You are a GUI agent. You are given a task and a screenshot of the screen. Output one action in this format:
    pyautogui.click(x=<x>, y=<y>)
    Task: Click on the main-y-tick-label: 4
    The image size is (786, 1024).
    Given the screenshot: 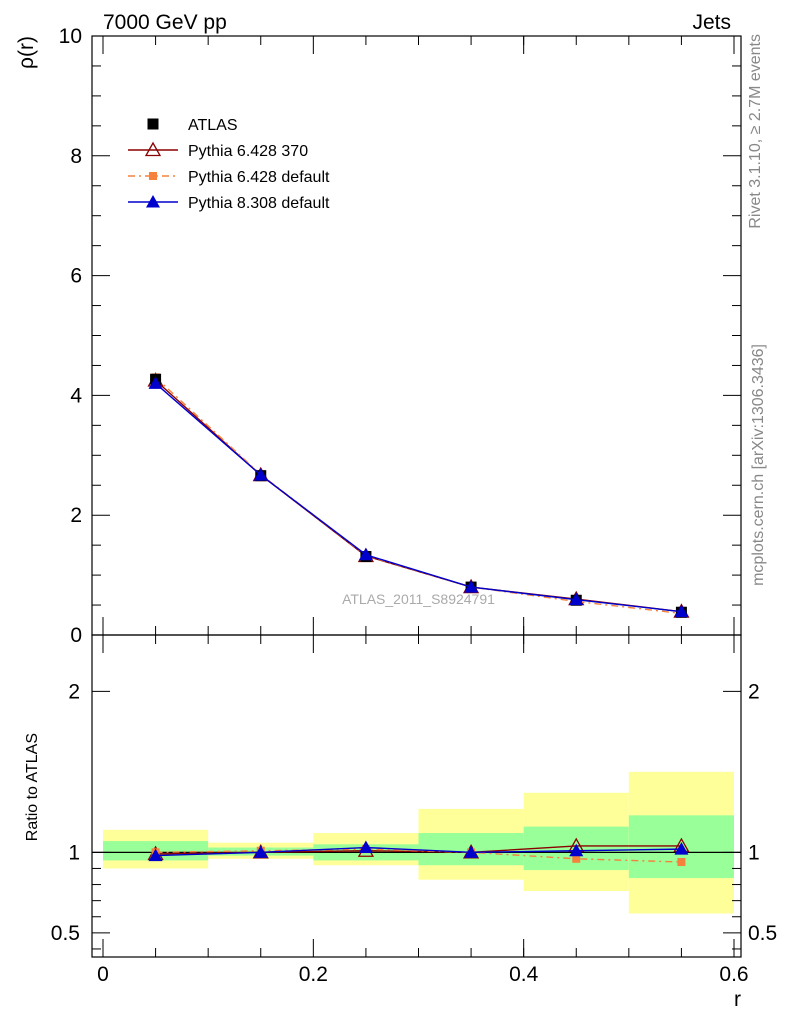 What is the action you would take?
    pyautogui.click(x=76, y=395)
    